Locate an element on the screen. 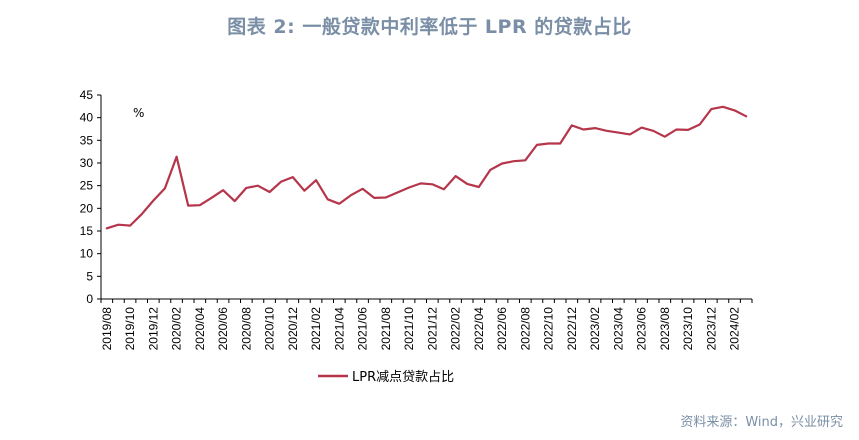 The height and width of the screenshot is (440, 859). legend-label: LPR减点贷款占比 is located at coordinates (403, 377).